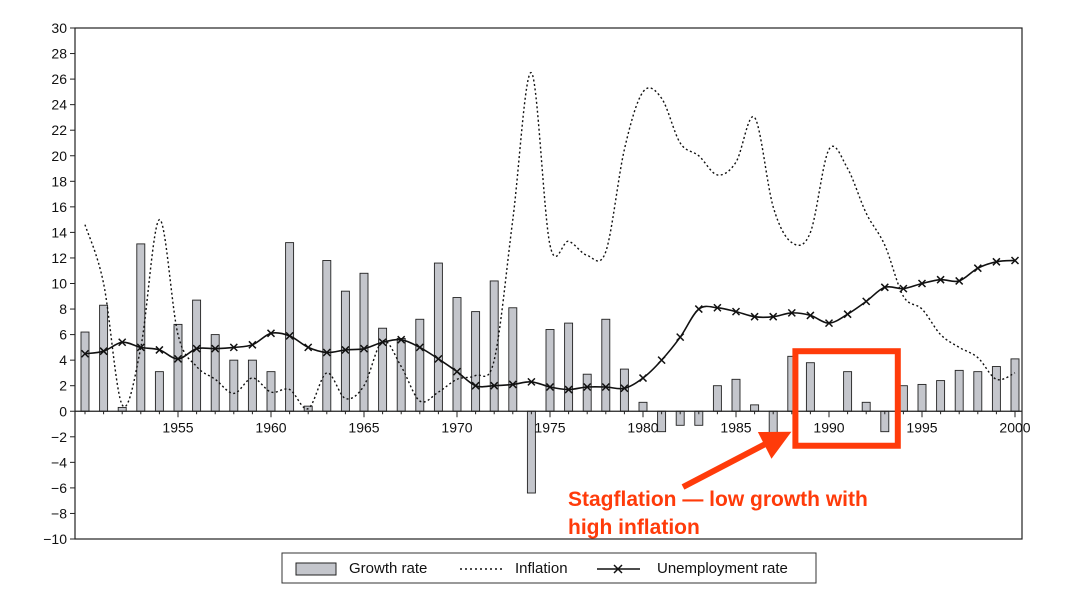  Describe the element at coordinates (55, 539) in the screenshot. I see `y-tick-label: −10` at that location.